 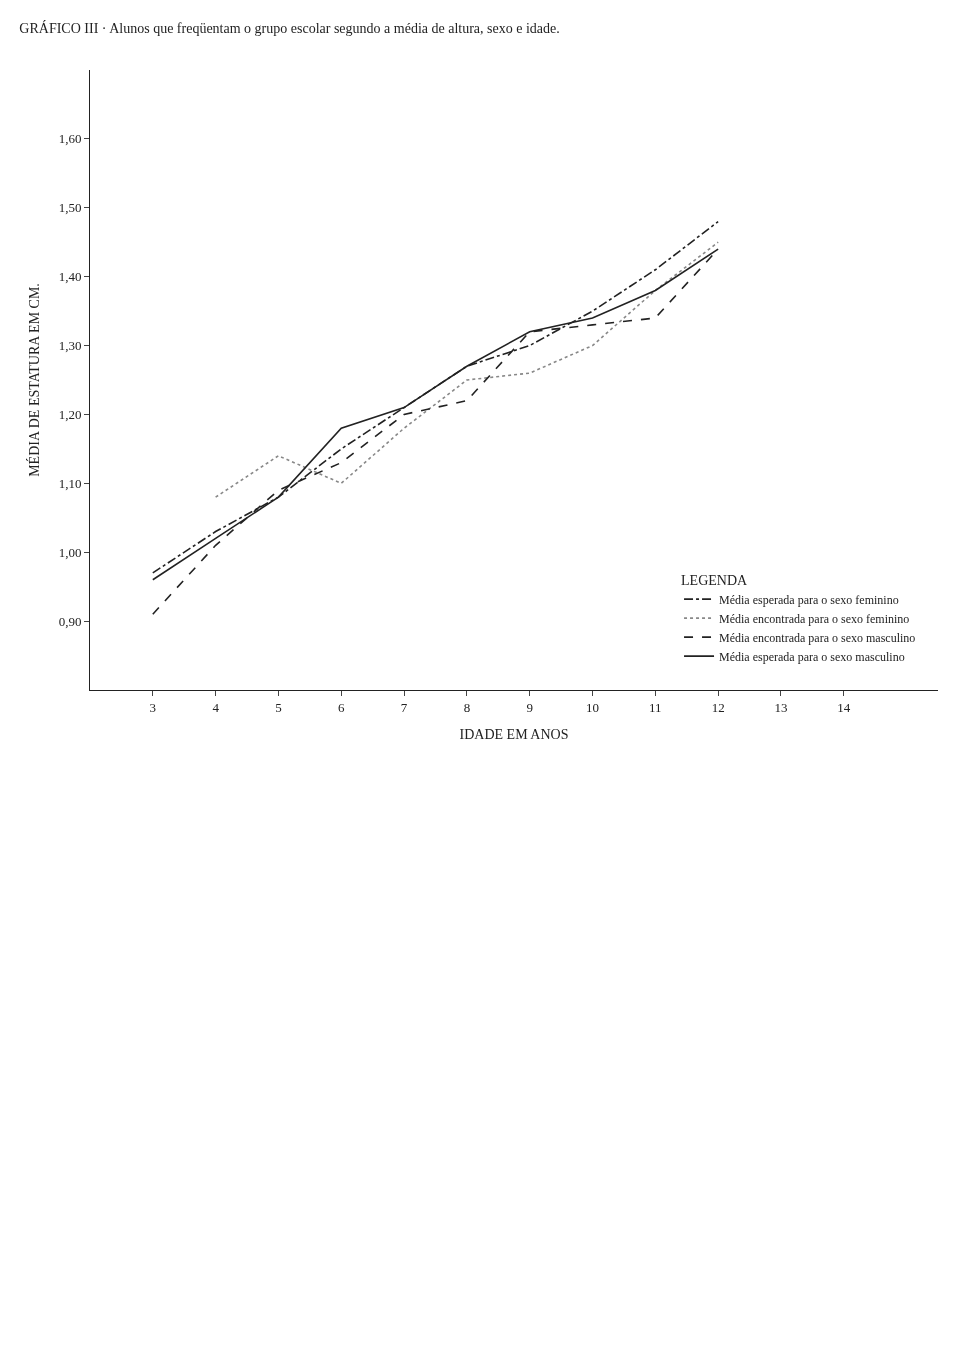 What do you see at coordinates (34, 380) in the screenshot?
I see `y-axis-title: MÉDIA DE ESTATURA EM CM.` at bounding box center [34, 380].